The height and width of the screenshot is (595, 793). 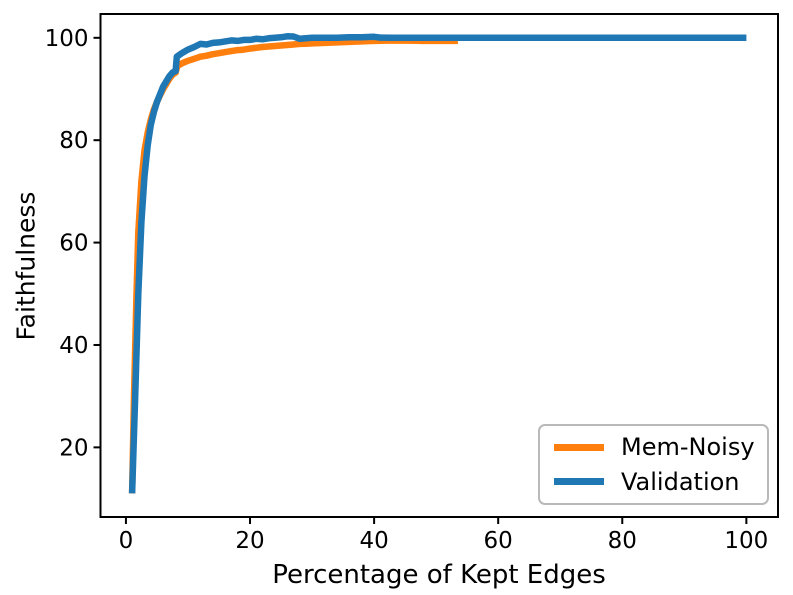 I want to click on legend-item-mem-noisy: Mem-Noisy, so click(x=653, y=447).